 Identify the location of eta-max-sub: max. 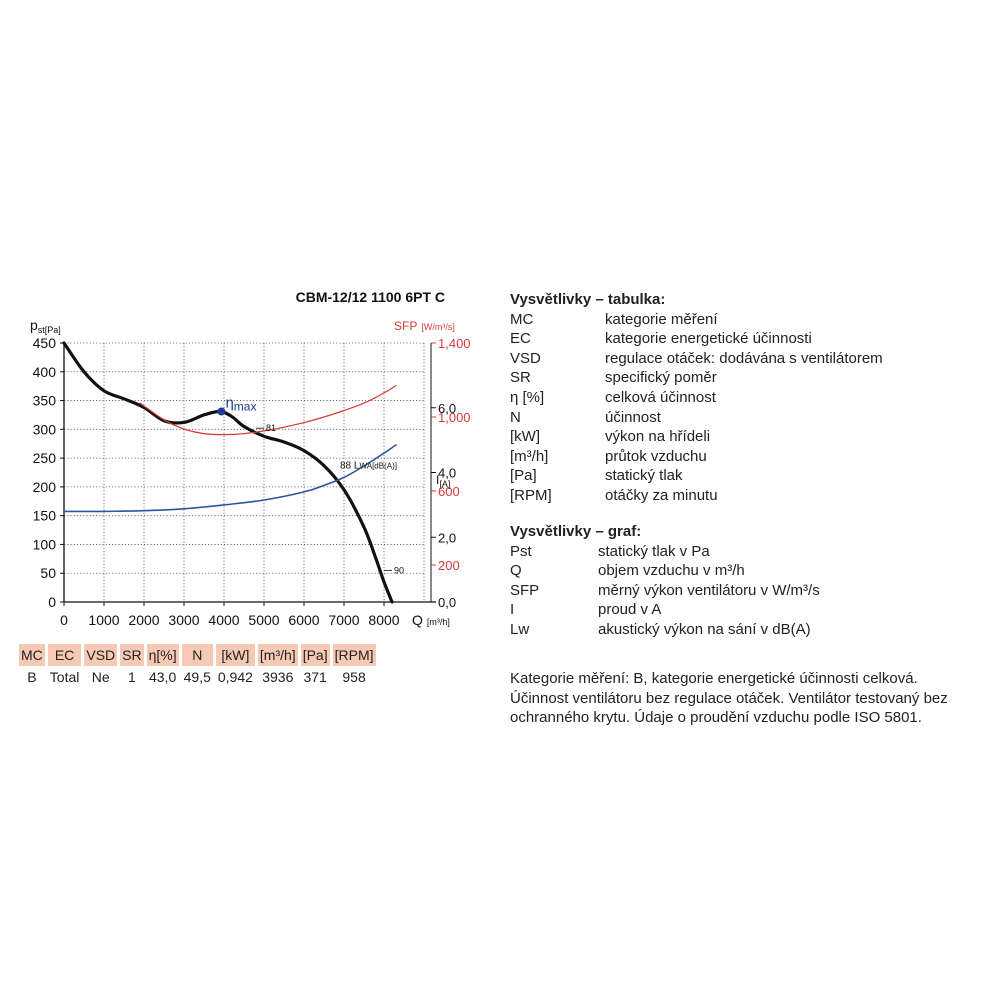
(245, 406).